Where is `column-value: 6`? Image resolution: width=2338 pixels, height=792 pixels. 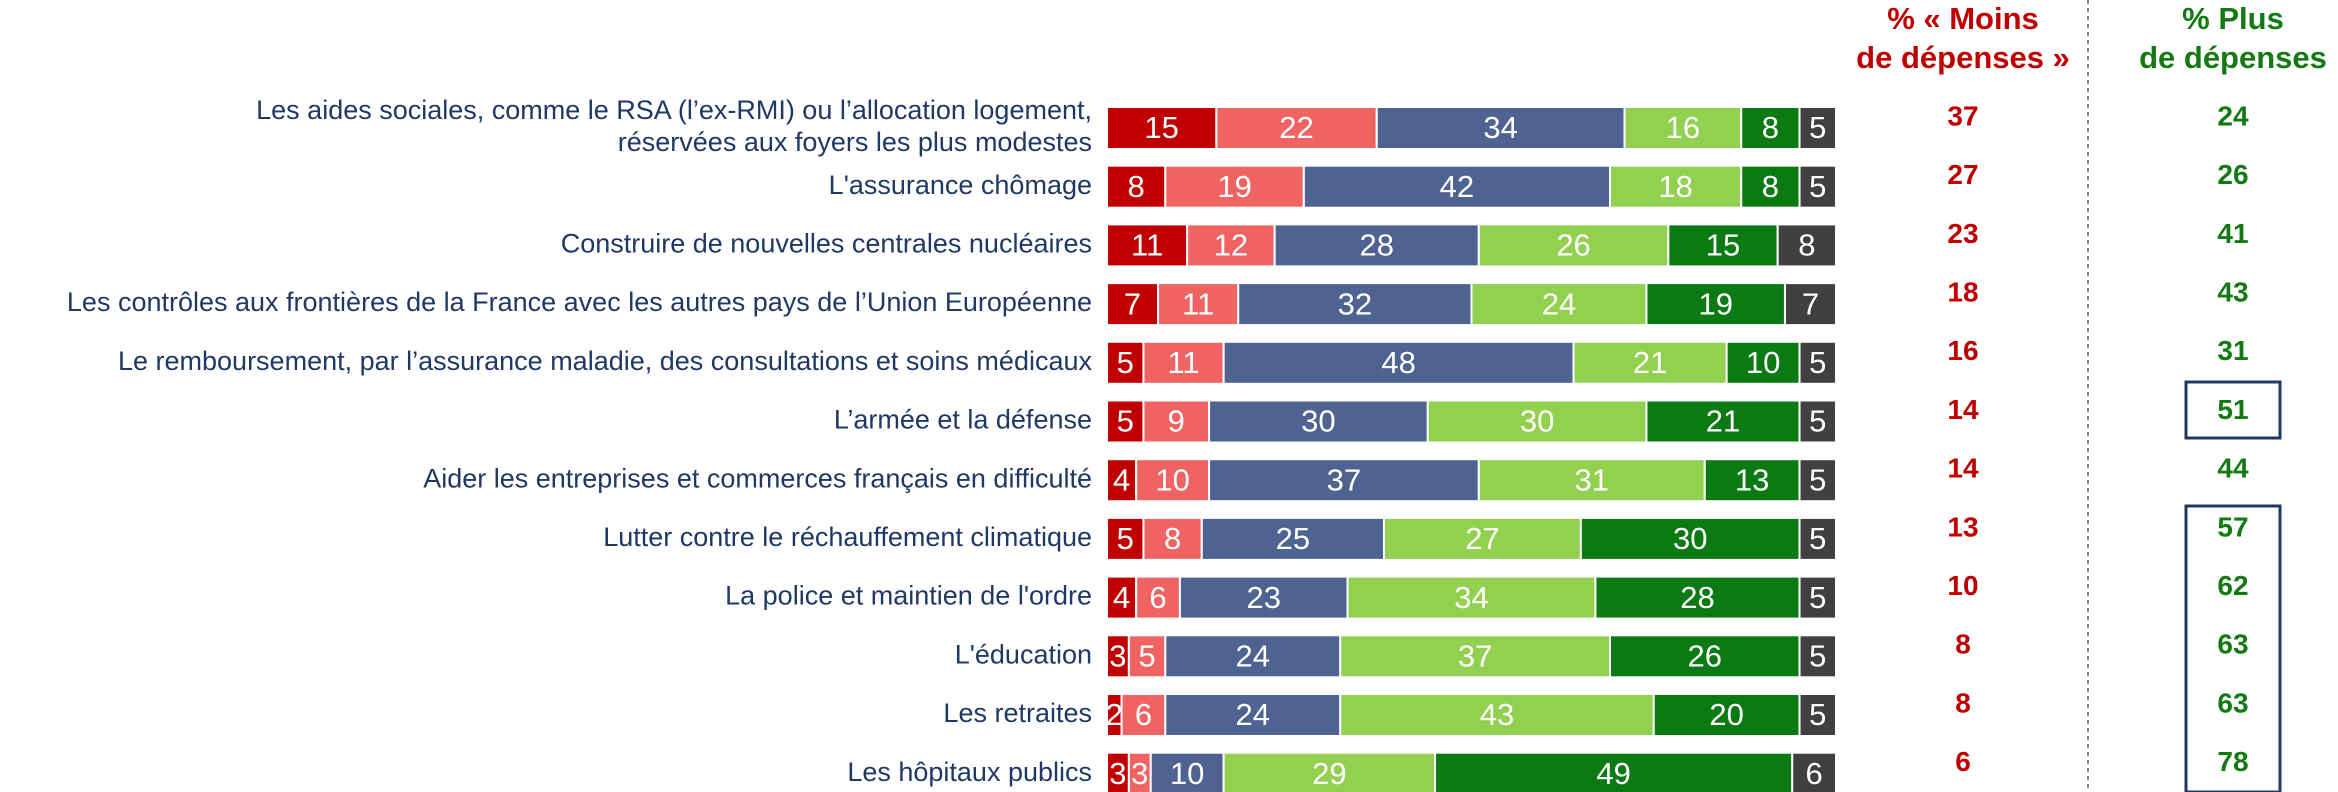
column-value: 6 is located at coordinates (1963, 761).